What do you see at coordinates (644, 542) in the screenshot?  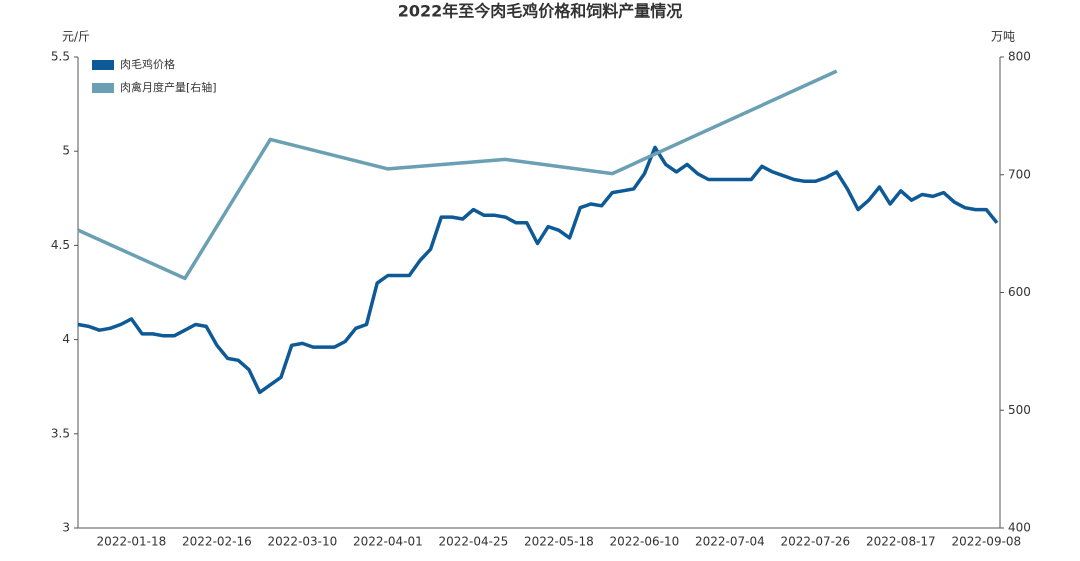 I see `x-tick-label: 2022-06-10` at bounding box center [644, 542].